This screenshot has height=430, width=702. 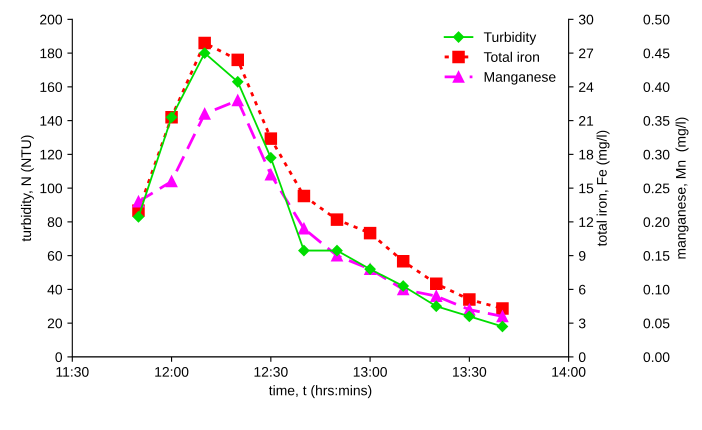 What do you see at coordinates (657, 323) in the screenshot?
I see `y3-tick-label: 0.05` at bounding box center [657, 323].